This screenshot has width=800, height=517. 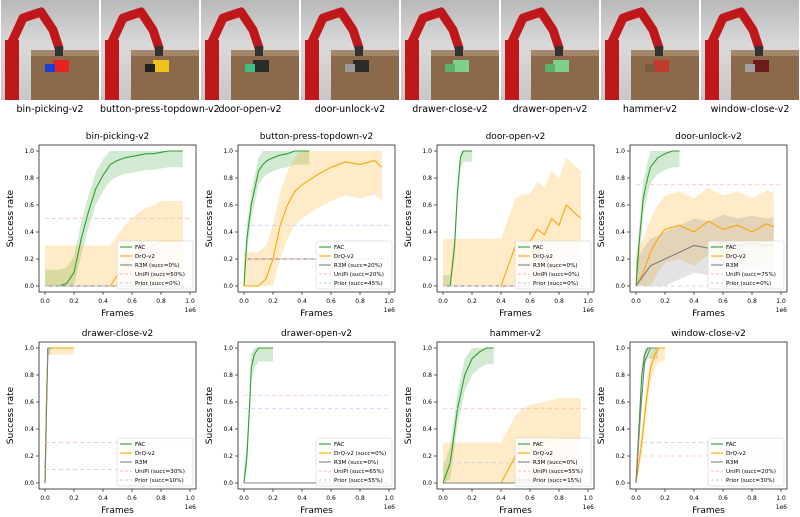 I want to click on chart-title: drawer-close-v2, so click(x=117, y=334).